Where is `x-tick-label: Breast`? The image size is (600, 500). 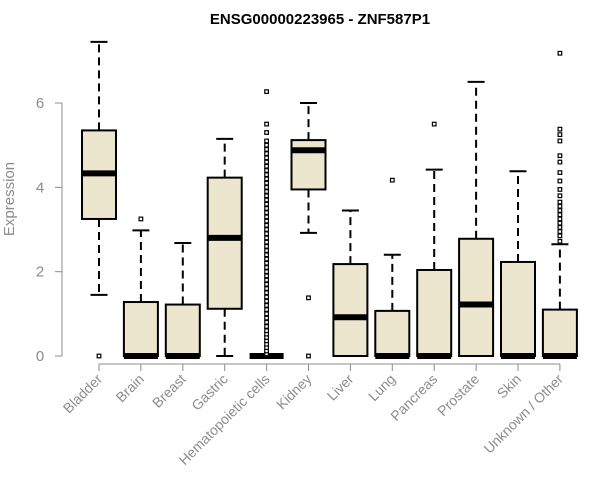 x-tick-label: Breast is located at coordinates (169, 391).